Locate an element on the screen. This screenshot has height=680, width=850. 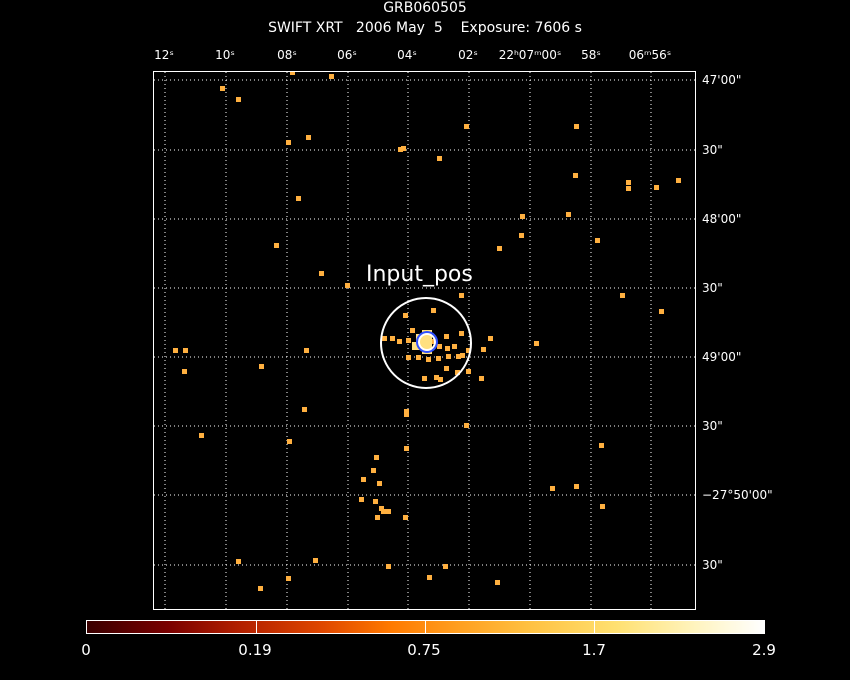
ra-tick-label: 06ˢ is located at coordinates (347, 55).